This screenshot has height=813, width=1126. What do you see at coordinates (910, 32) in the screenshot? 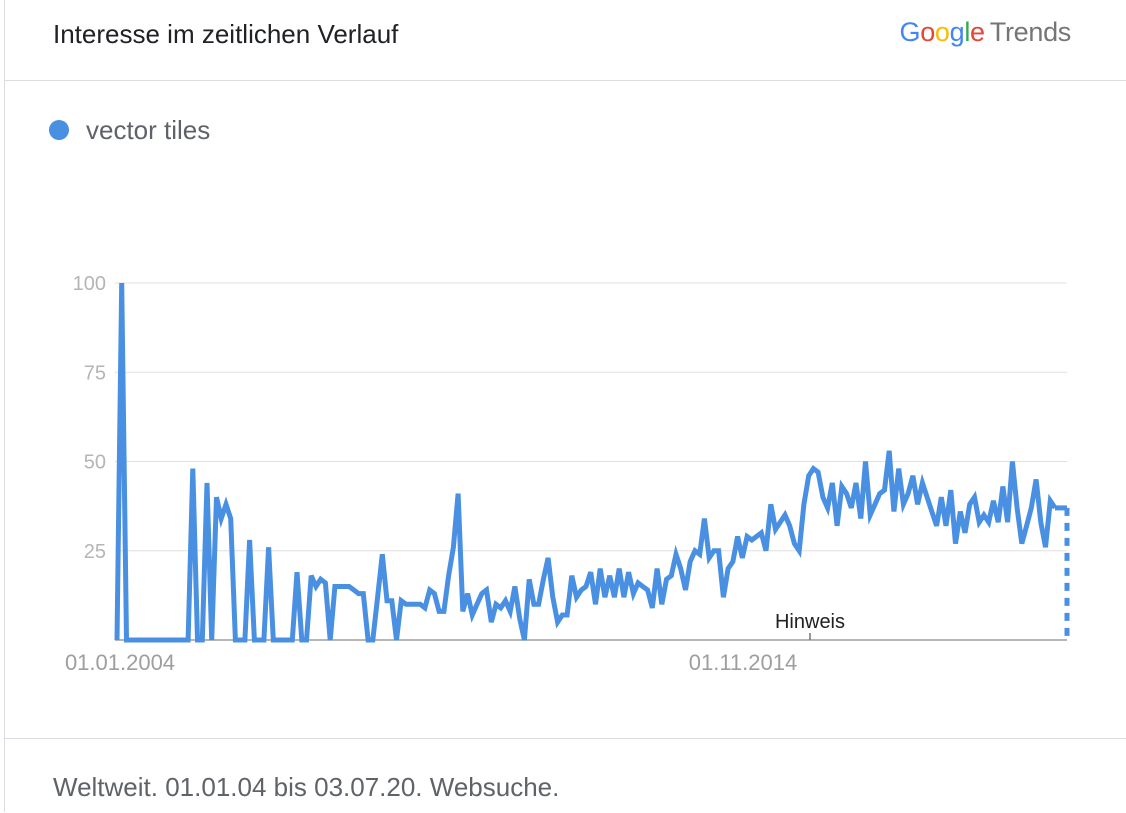
I see `logo-letter-1: G` at bounding box center [910, 32].